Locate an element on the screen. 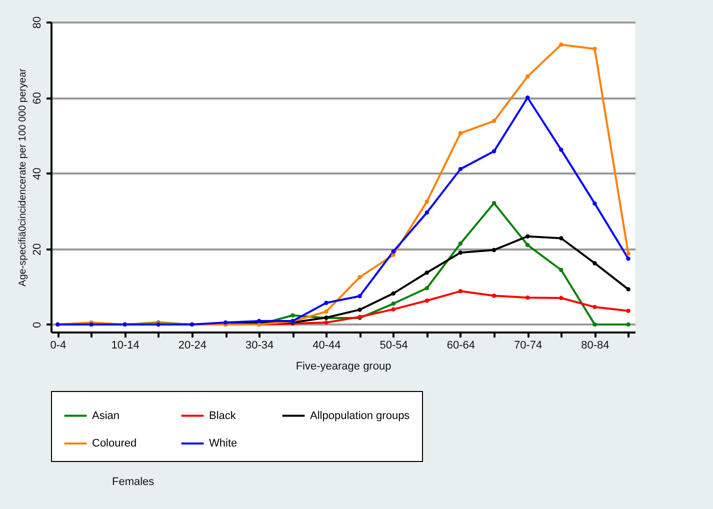 This screenshot has height=509, width=713. x-axis-title: Five-yearage group is located at coordinates (344, 366).